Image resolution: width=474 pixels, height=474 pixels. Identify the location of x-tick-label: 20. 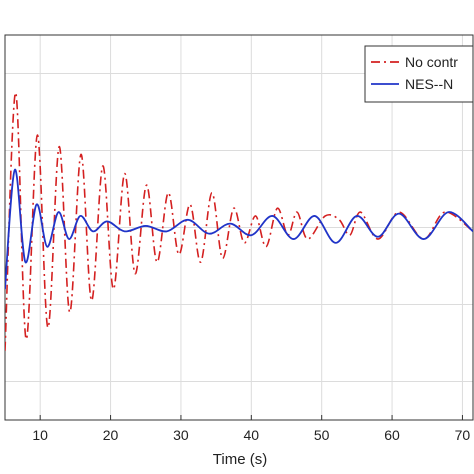
(111, 435).